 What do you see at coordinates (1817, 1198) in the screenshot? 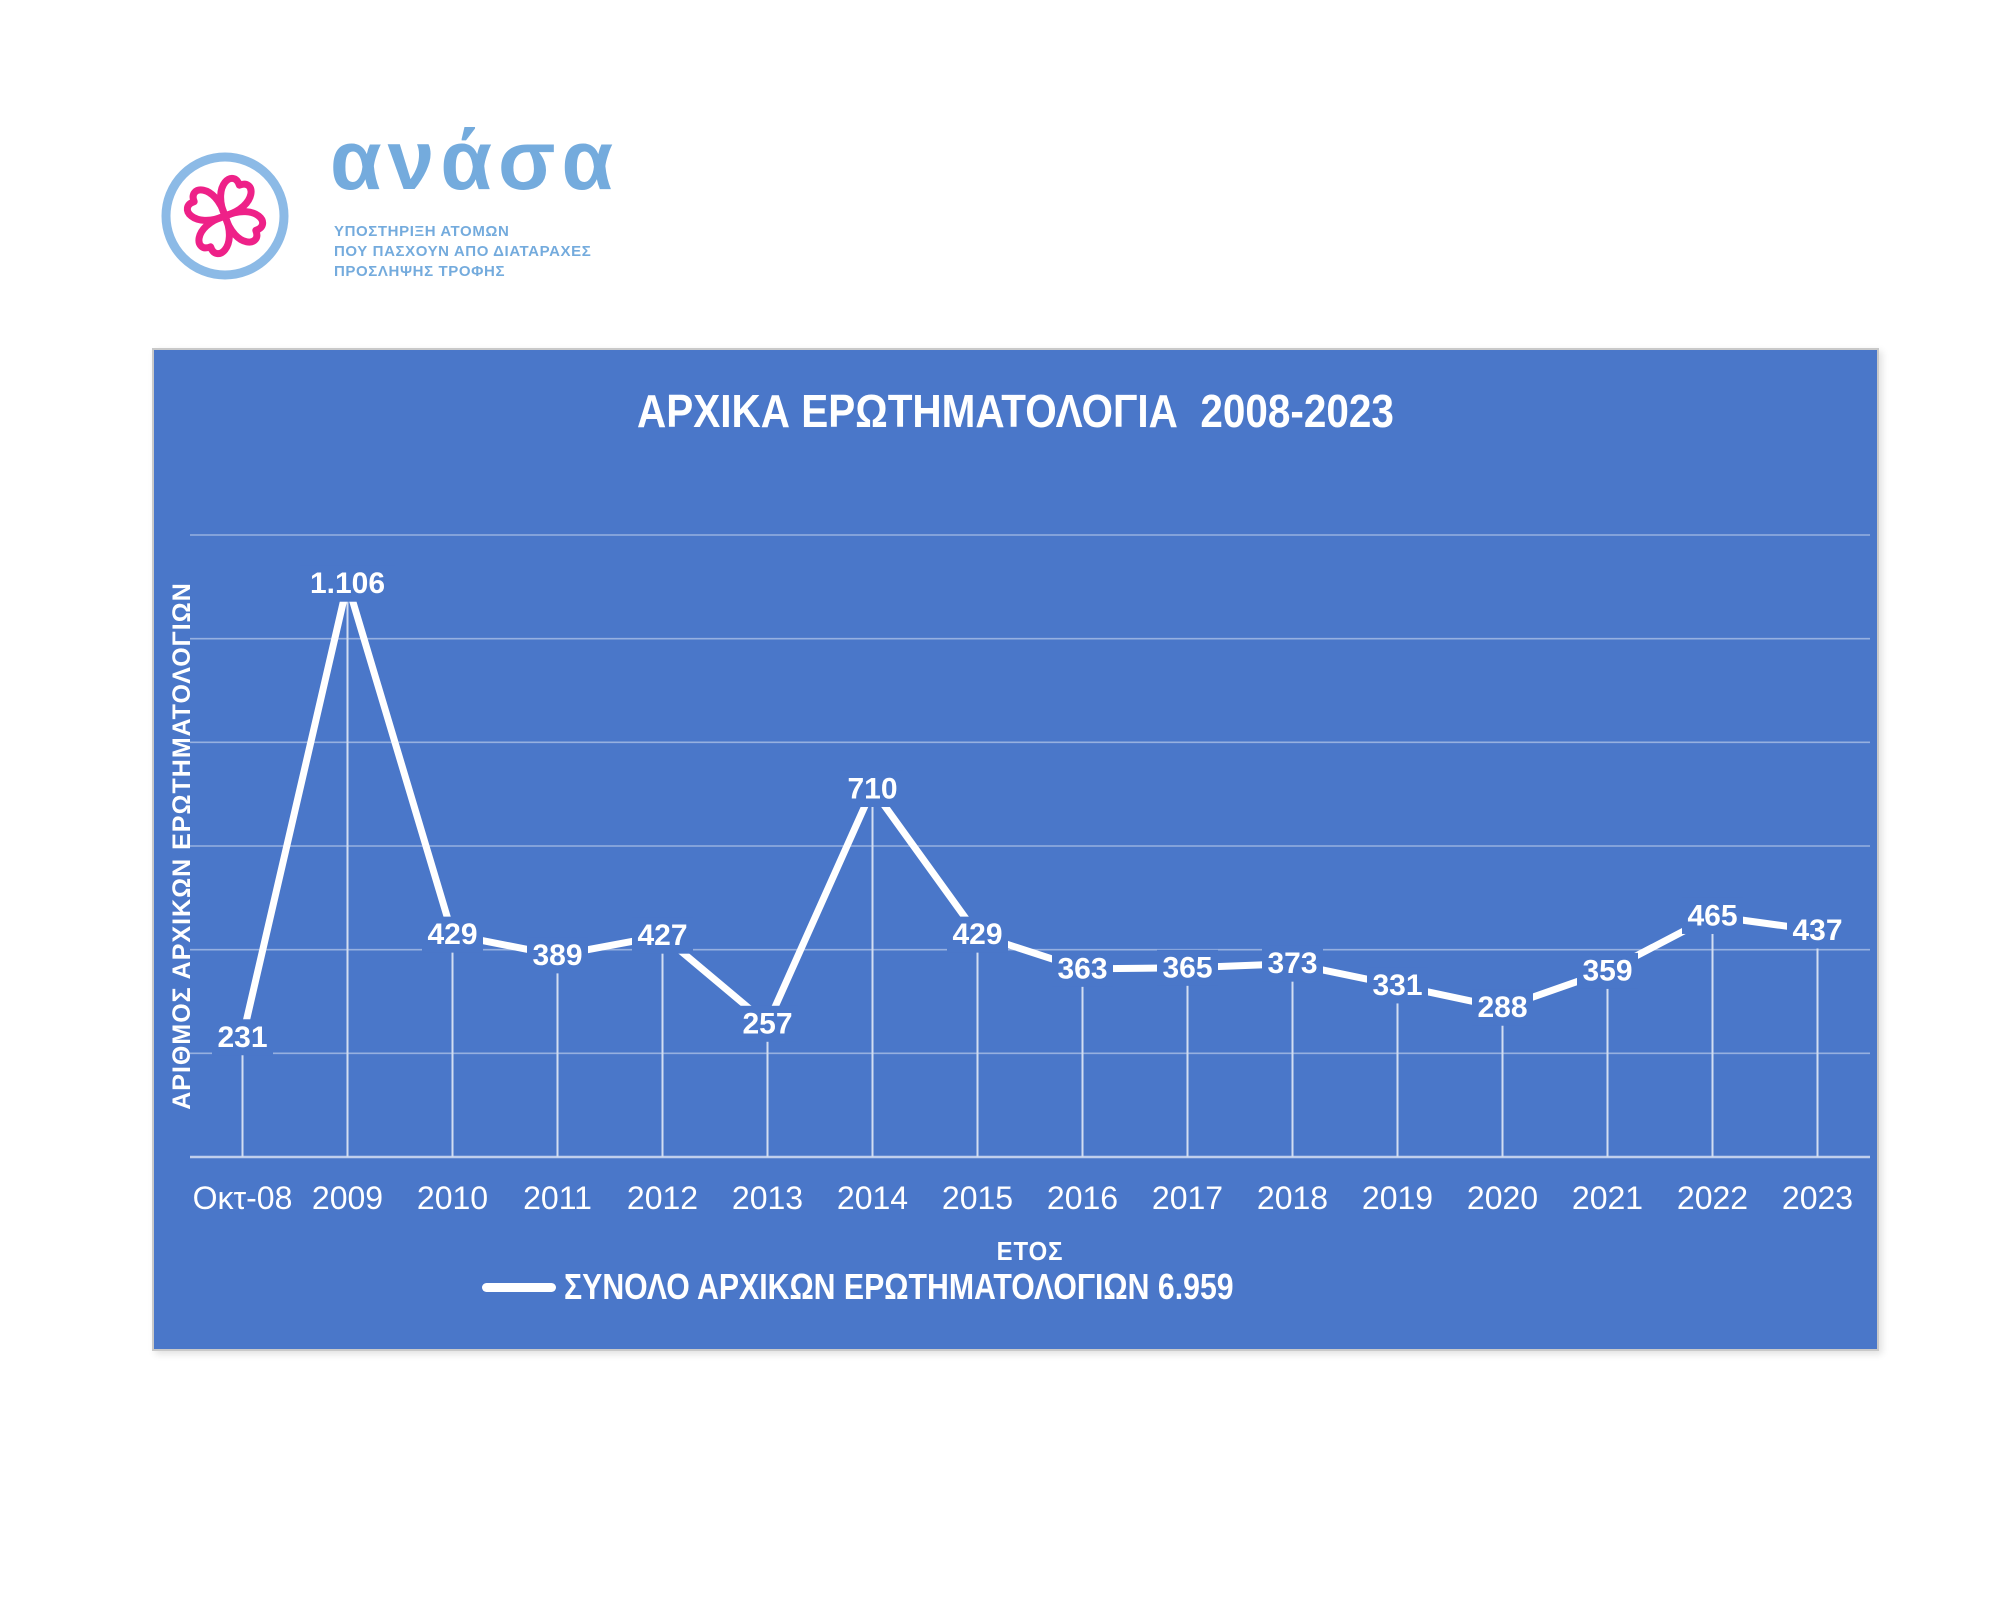
I see `x-axis-tick-label: 2023` at bounding box center [1817, 1198].